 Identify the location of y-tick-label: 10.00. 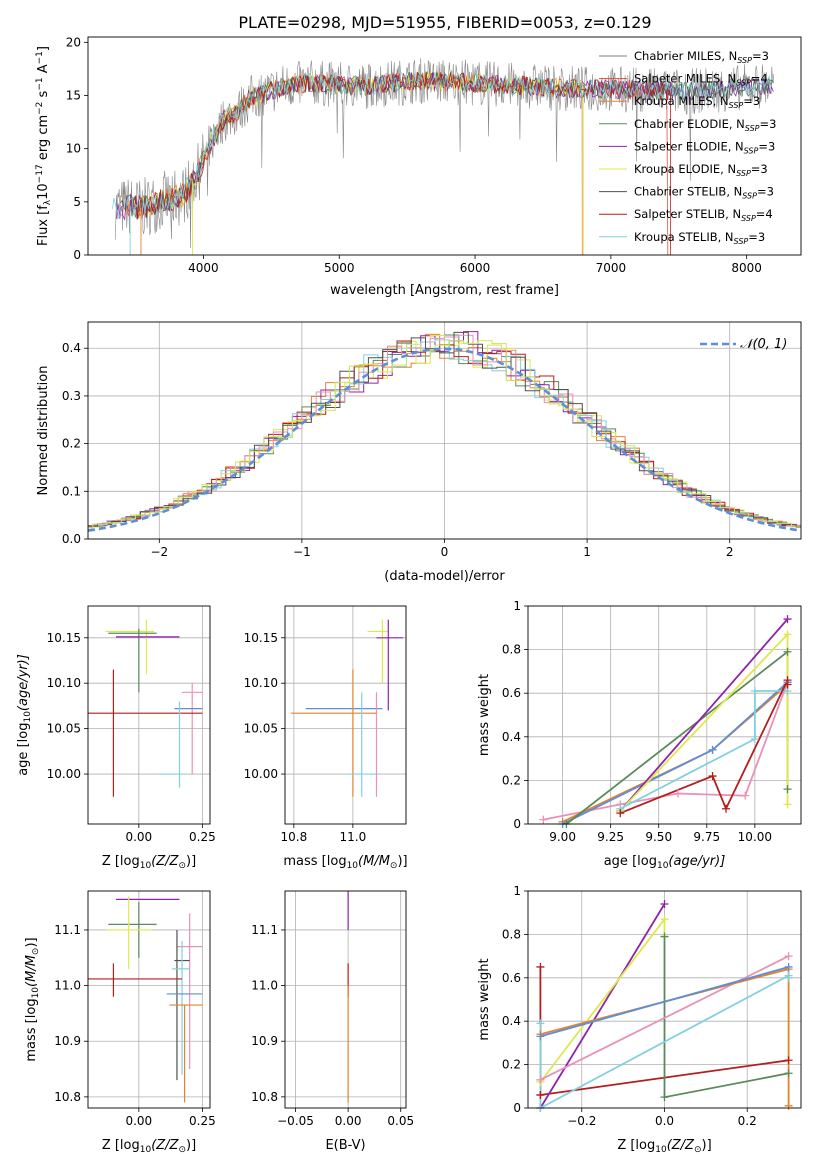
(261, 774).